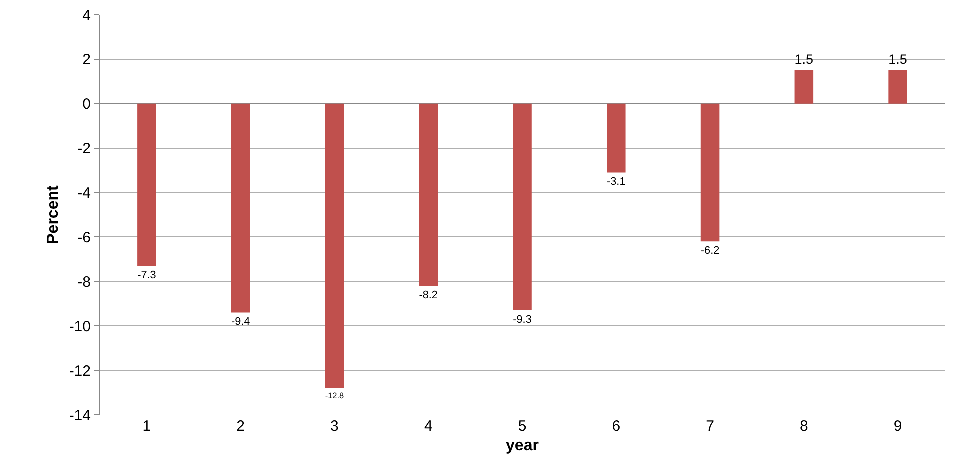 Image resolution: width=965 pixels, height=475 pixels. I want to click on y-tick-label: -12, so click(80, 371).